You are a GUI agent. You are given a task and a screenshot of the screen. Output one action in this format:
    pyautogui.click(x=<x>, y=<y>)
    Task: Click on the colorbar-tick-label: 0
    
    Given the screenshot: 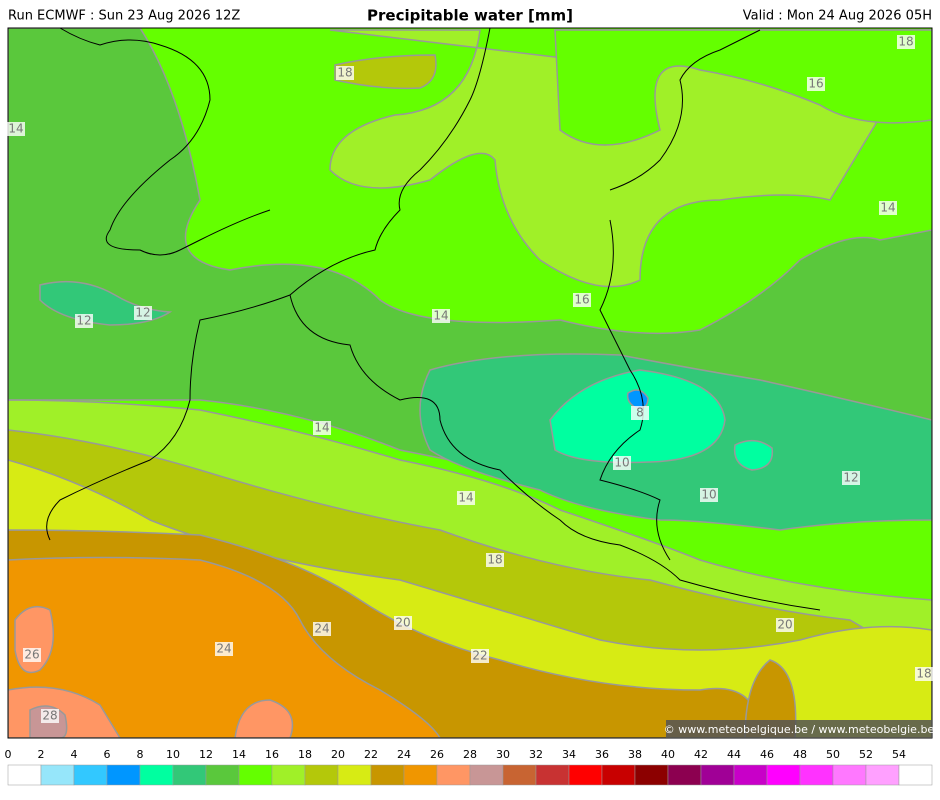 What is the action you would take?
    pyautogui.click(x=8, y=754)
    